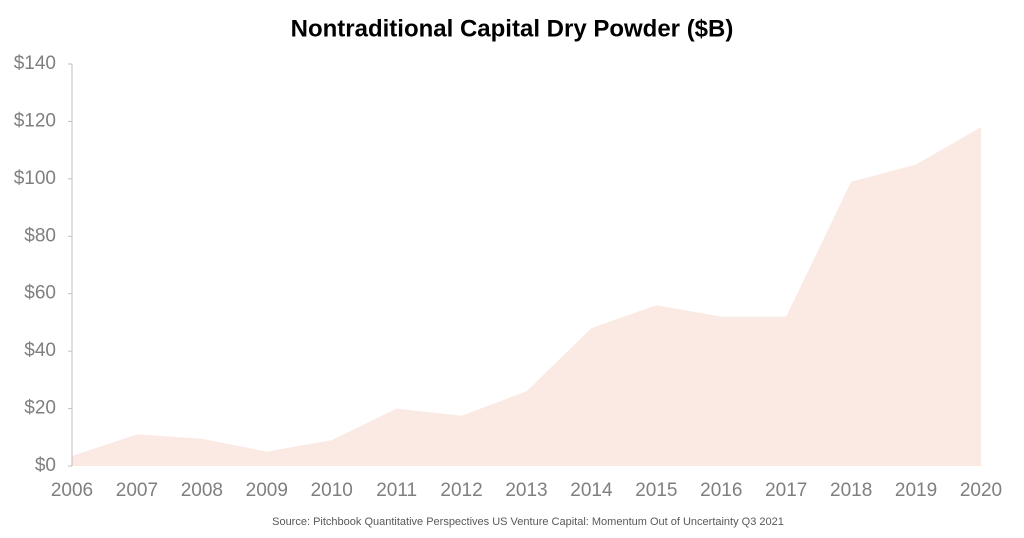  What do you see at coordinates (267, 490) in the screenshot?
I see `x-tick-label: 2009` at bounding box center [267, 490].